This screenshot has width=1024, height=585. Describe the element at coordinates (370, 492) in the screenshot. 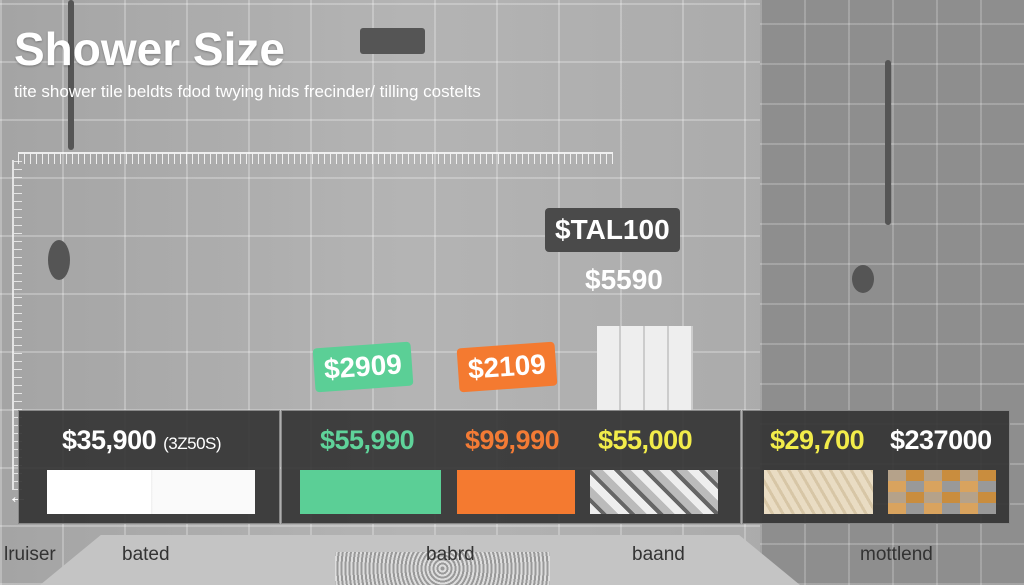

I see `swatch-green` at that location.